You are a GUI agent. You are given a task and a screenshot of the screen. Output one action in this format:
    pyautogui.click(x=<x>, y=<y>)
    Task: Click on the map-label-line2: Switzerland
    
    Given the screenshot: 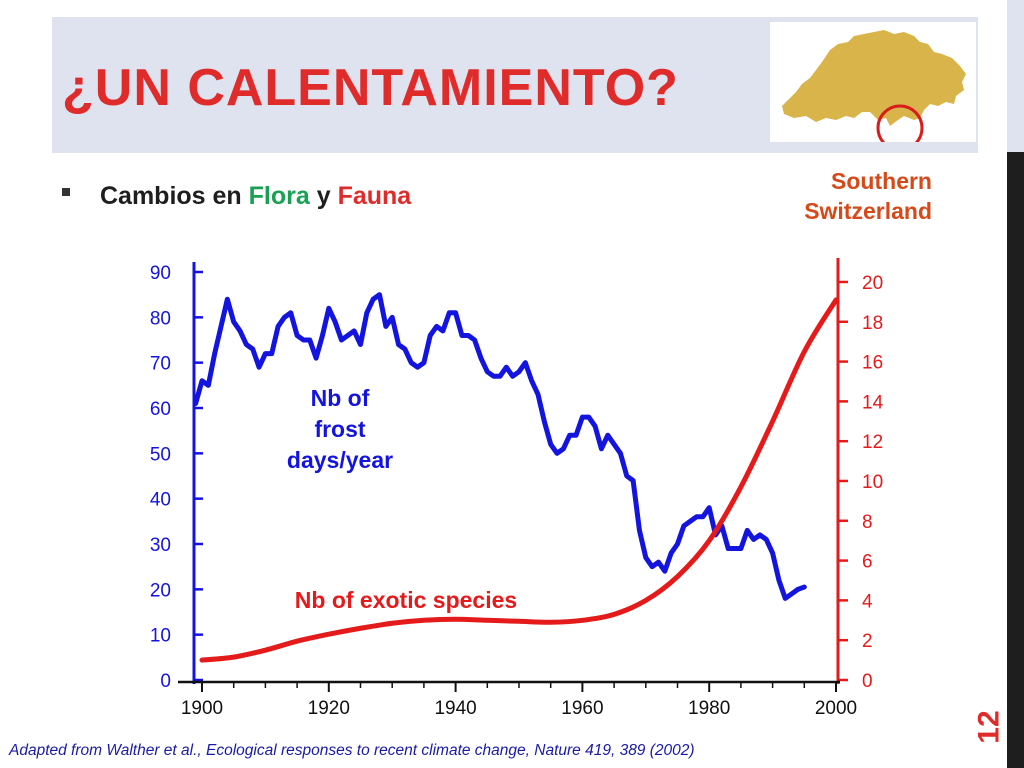 What is the action you would take?
    pyautogui.click(x=868, y=211)
    